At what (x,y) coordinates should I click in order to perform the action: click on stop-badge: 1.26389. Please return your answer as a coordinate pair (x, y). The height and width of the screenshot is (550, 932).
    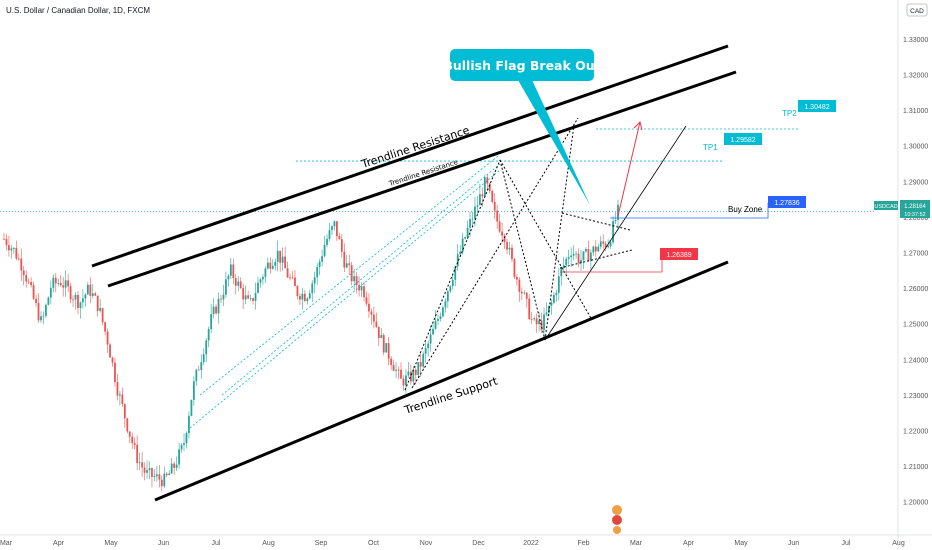
    Looking at the image, I should click on (679, 254).